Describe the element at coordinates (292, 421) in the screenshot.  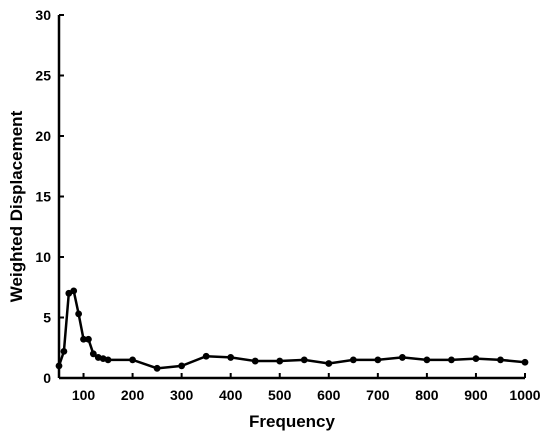
I see `x-axis-label: Frequency` at that location.